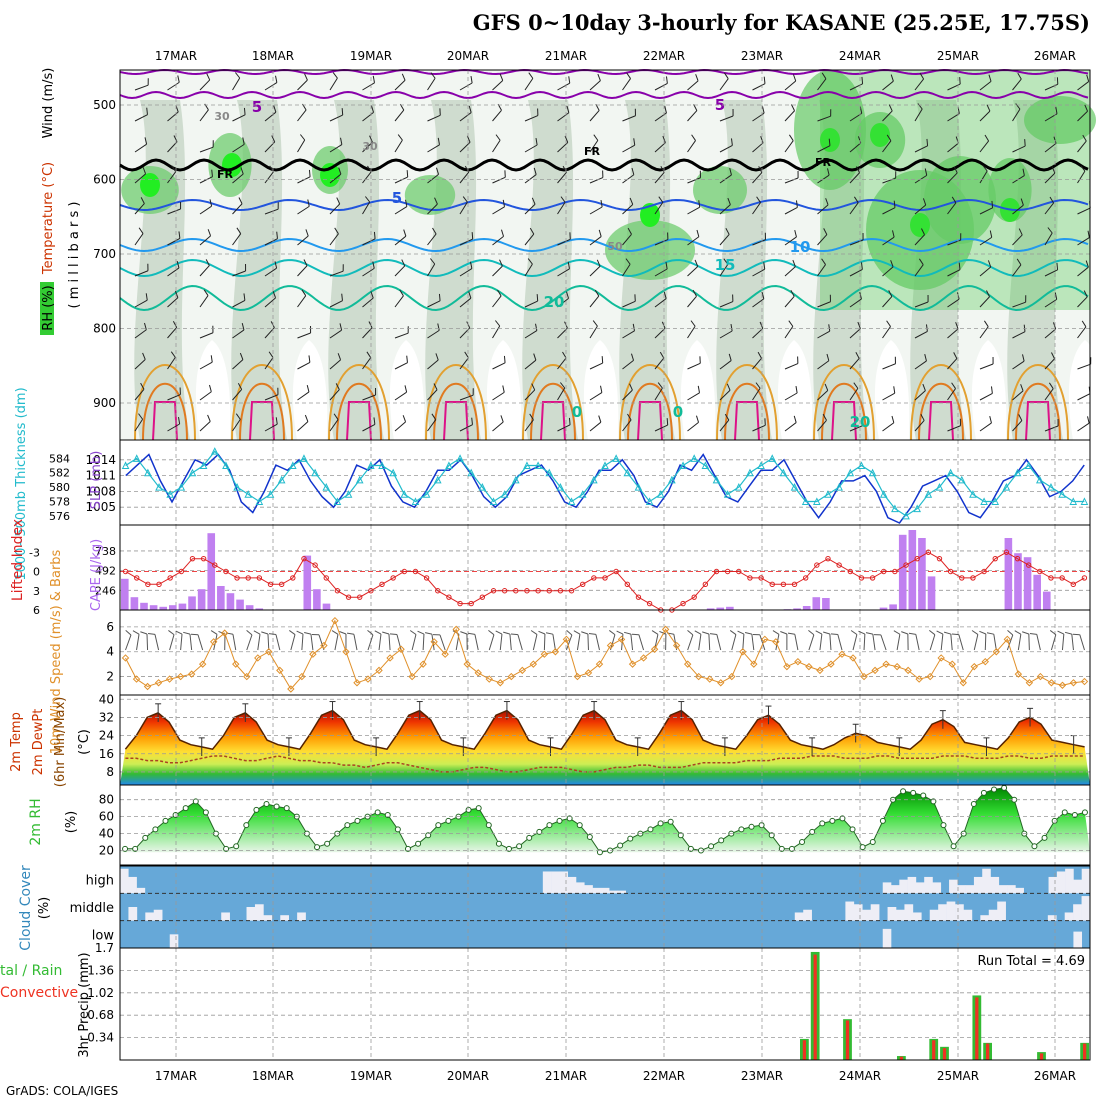 Image resolution: width=1100 pixels, height=1100 pixels. I want to click on li-tick: 0, so click(36, 572).